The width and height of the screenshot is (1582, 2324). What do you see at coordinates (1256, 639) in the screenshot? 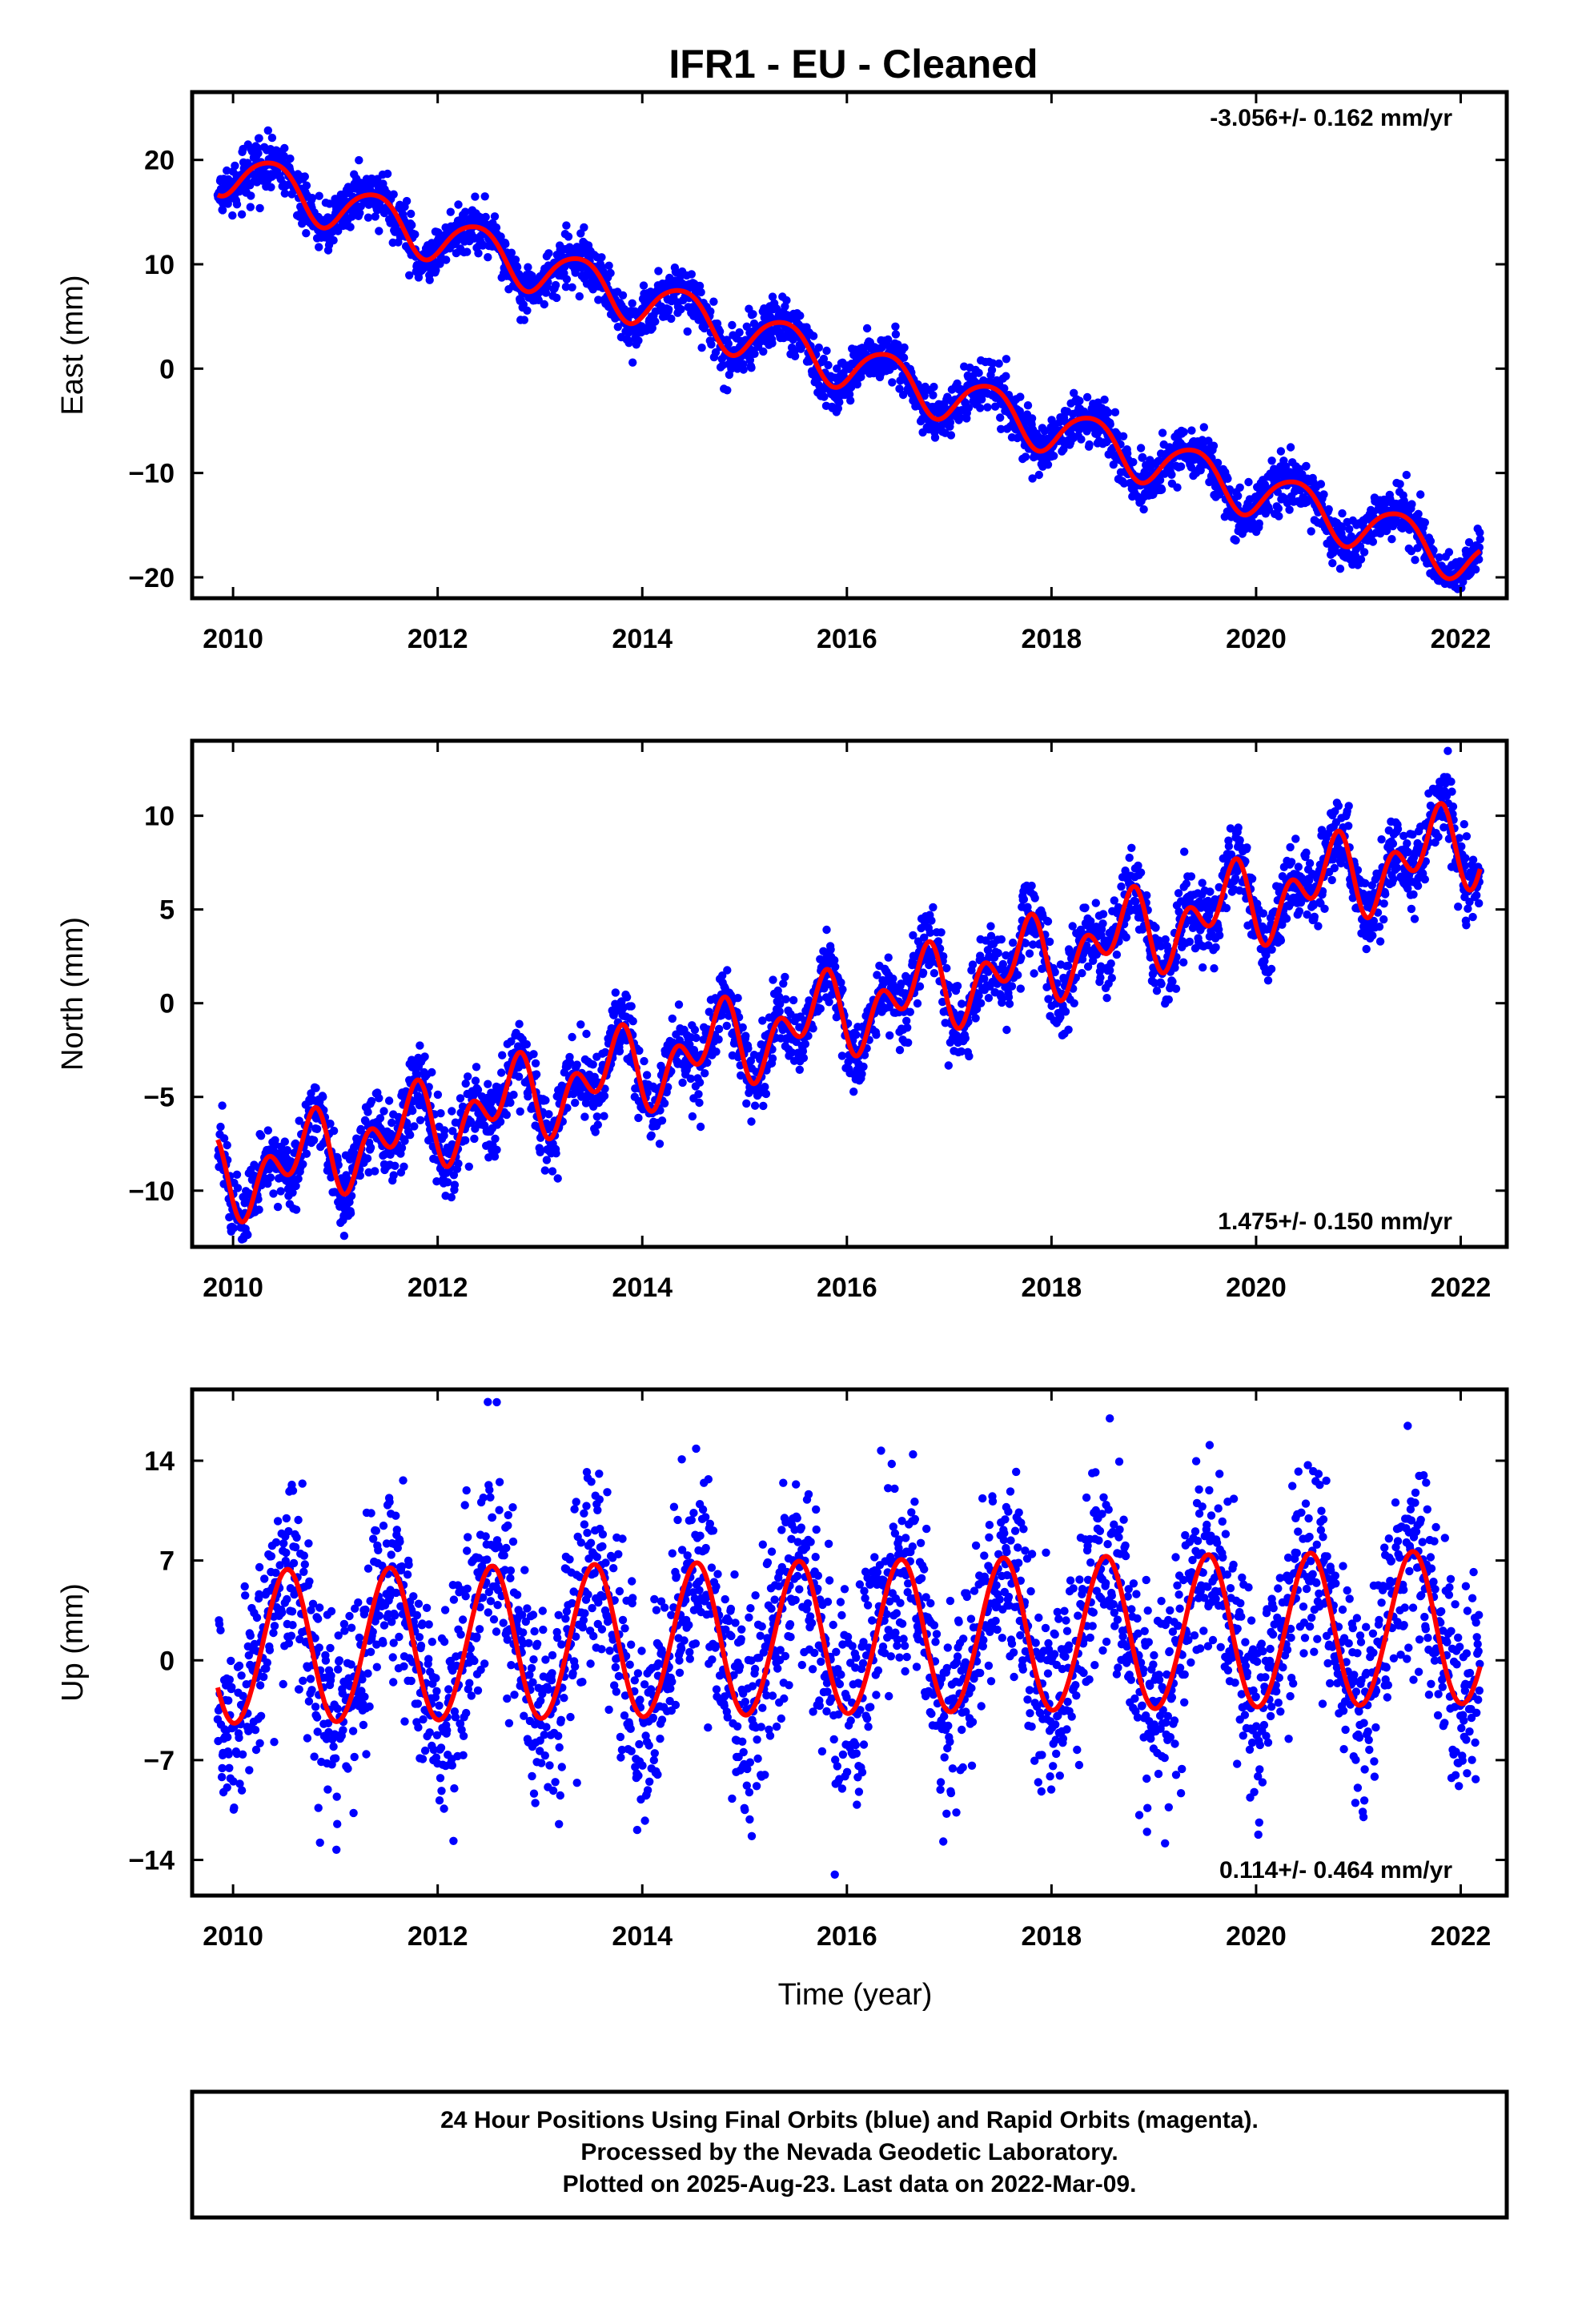
I see `east-x-tick-label: 2020` at bounding box center [1256, 639].